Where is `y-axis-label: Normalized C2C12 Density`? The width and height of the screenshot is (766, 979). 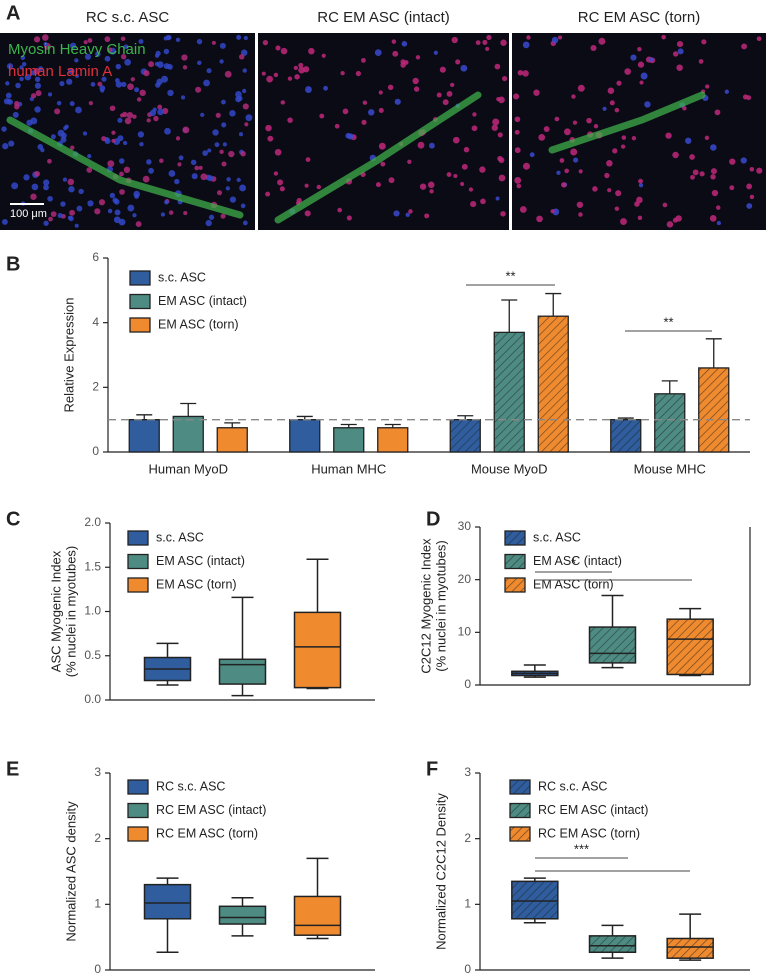 y-axis-label: Normalized C2C12 Density is located at coordinates (440, 871).